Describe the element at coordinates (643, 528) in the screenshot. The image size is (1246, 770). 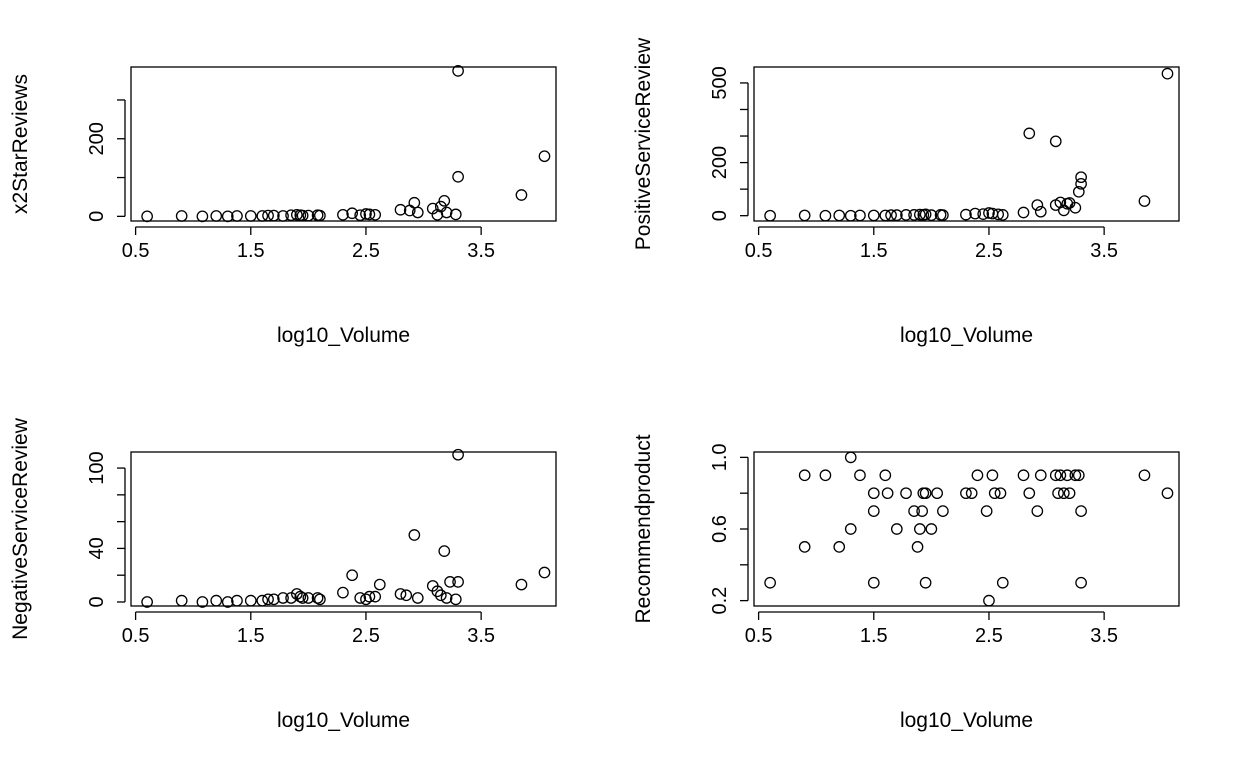
I see `y-axis-label: Recommendproduct` at that location.